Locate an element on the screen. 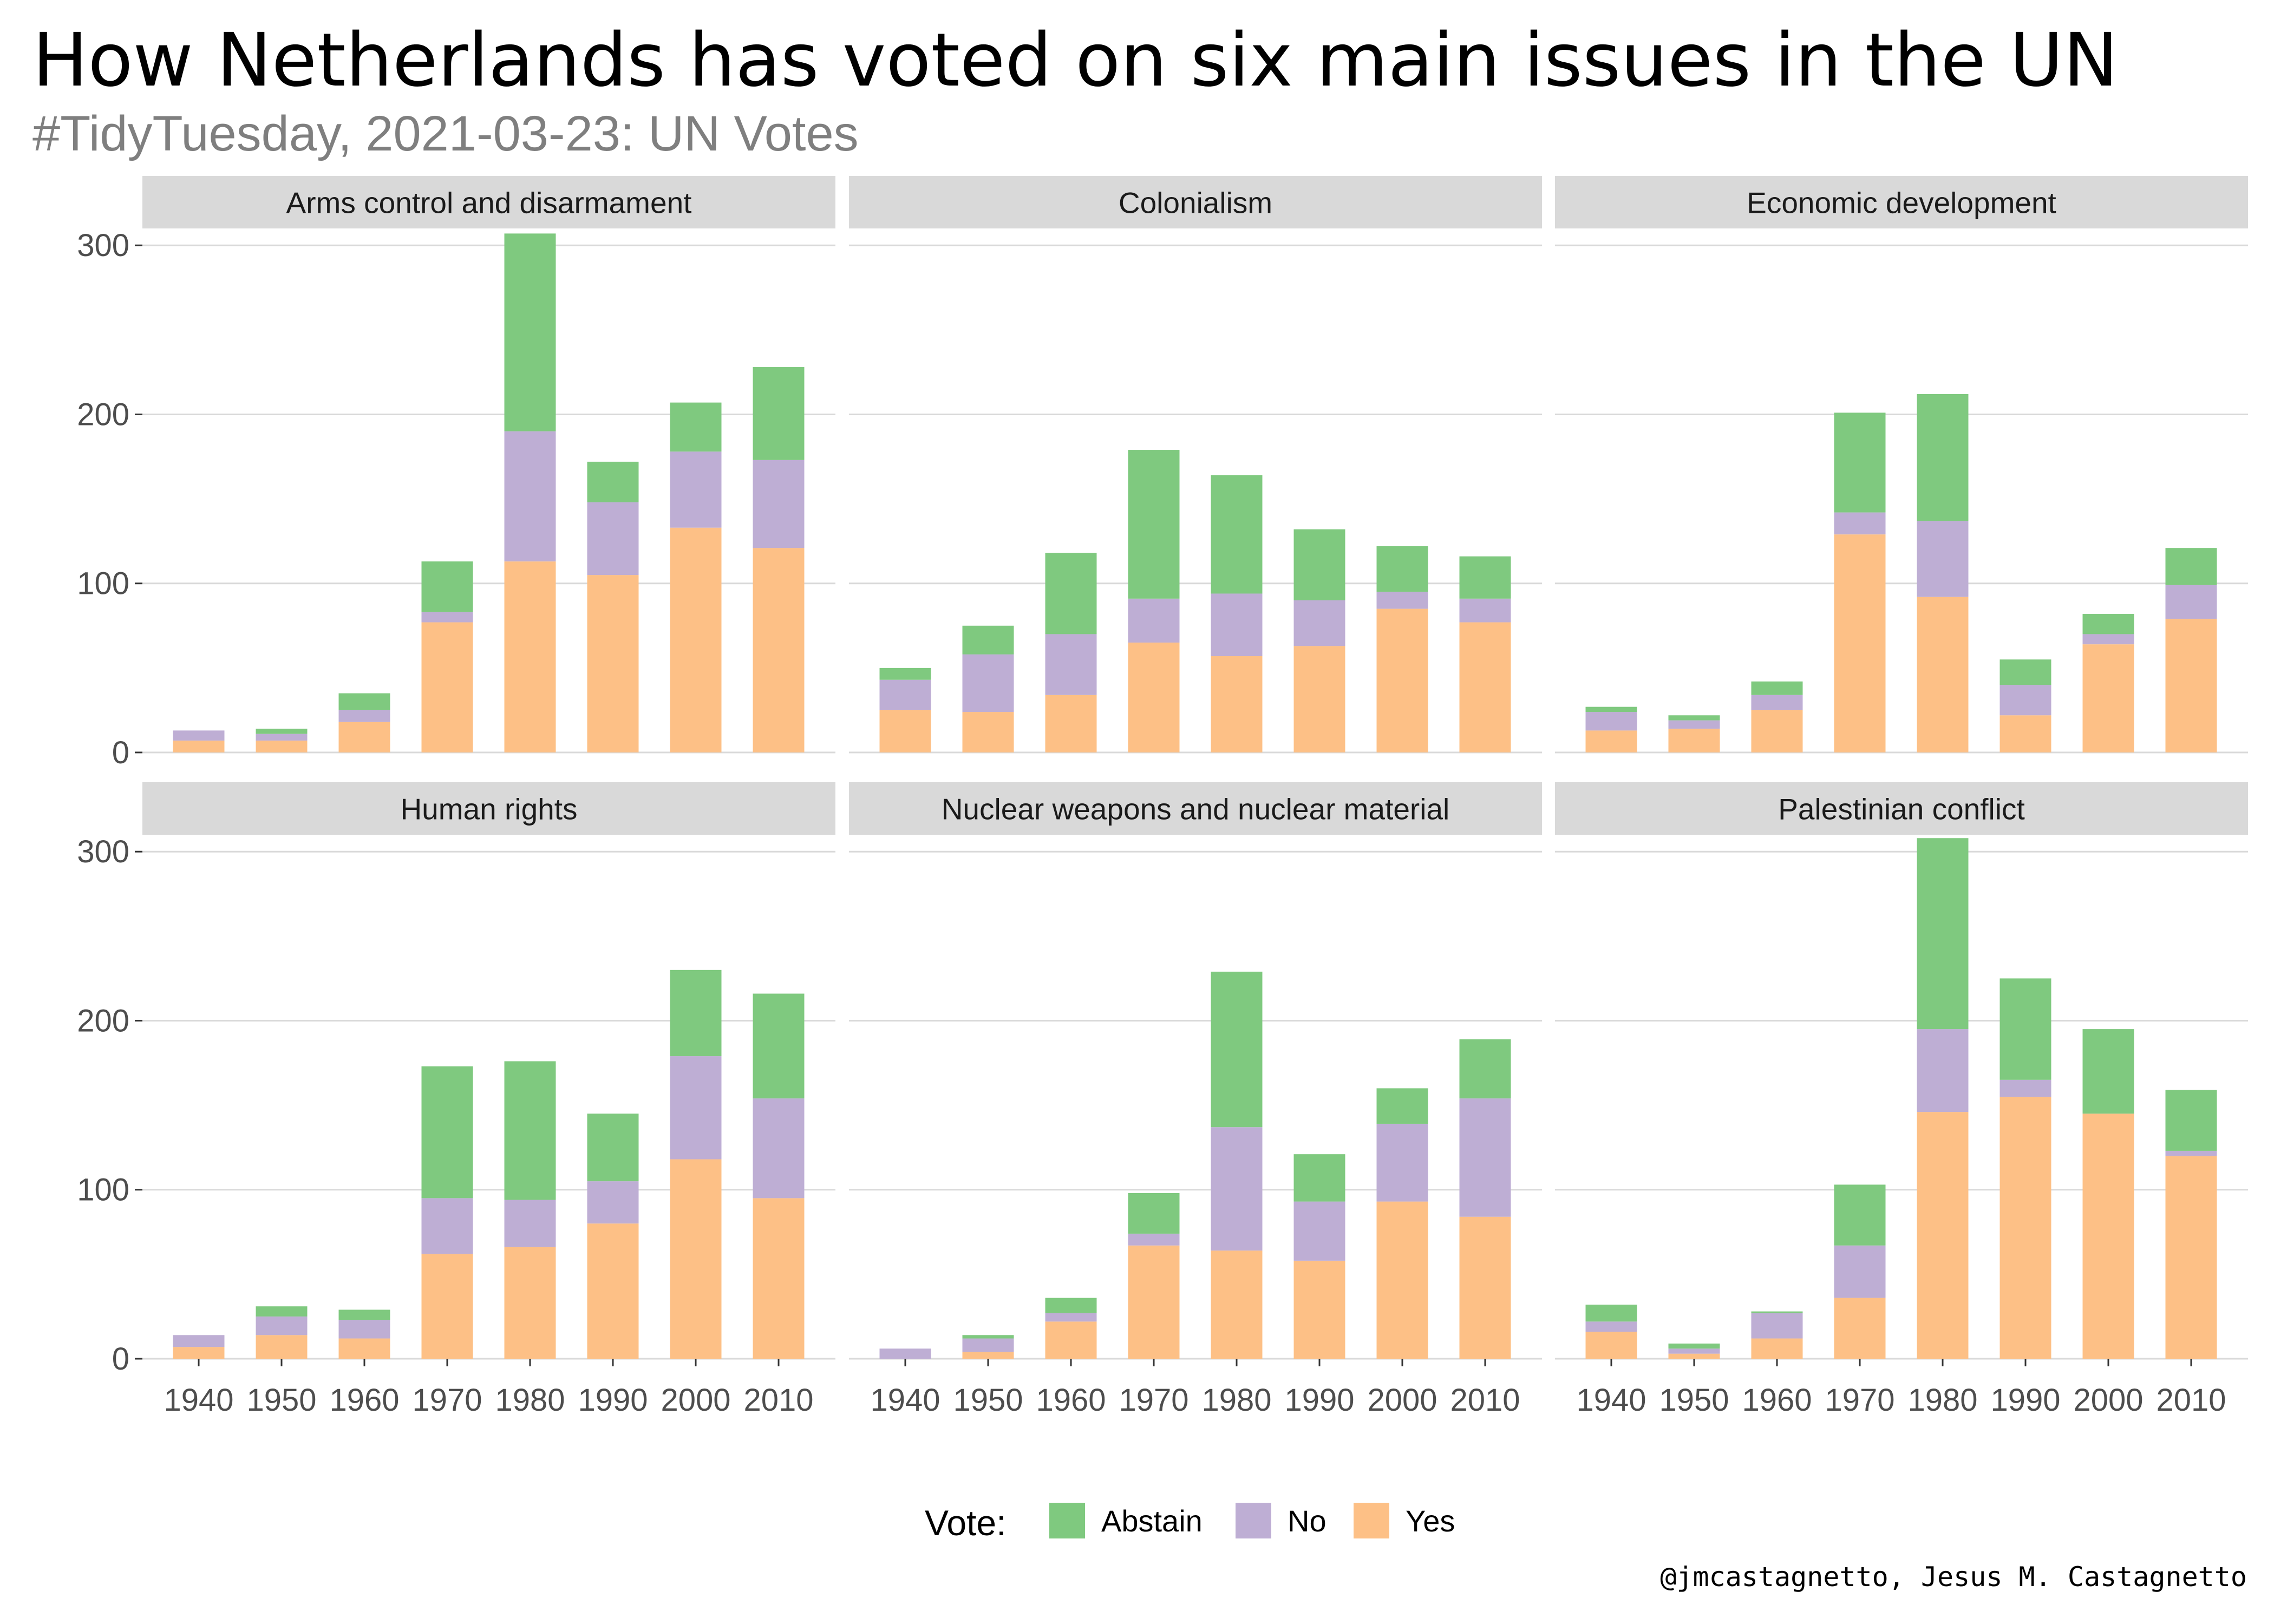 The width and height of the screenshot is (2274, 1624). panel-colonialism: Colonialism is located at coordinates (1195, 465).